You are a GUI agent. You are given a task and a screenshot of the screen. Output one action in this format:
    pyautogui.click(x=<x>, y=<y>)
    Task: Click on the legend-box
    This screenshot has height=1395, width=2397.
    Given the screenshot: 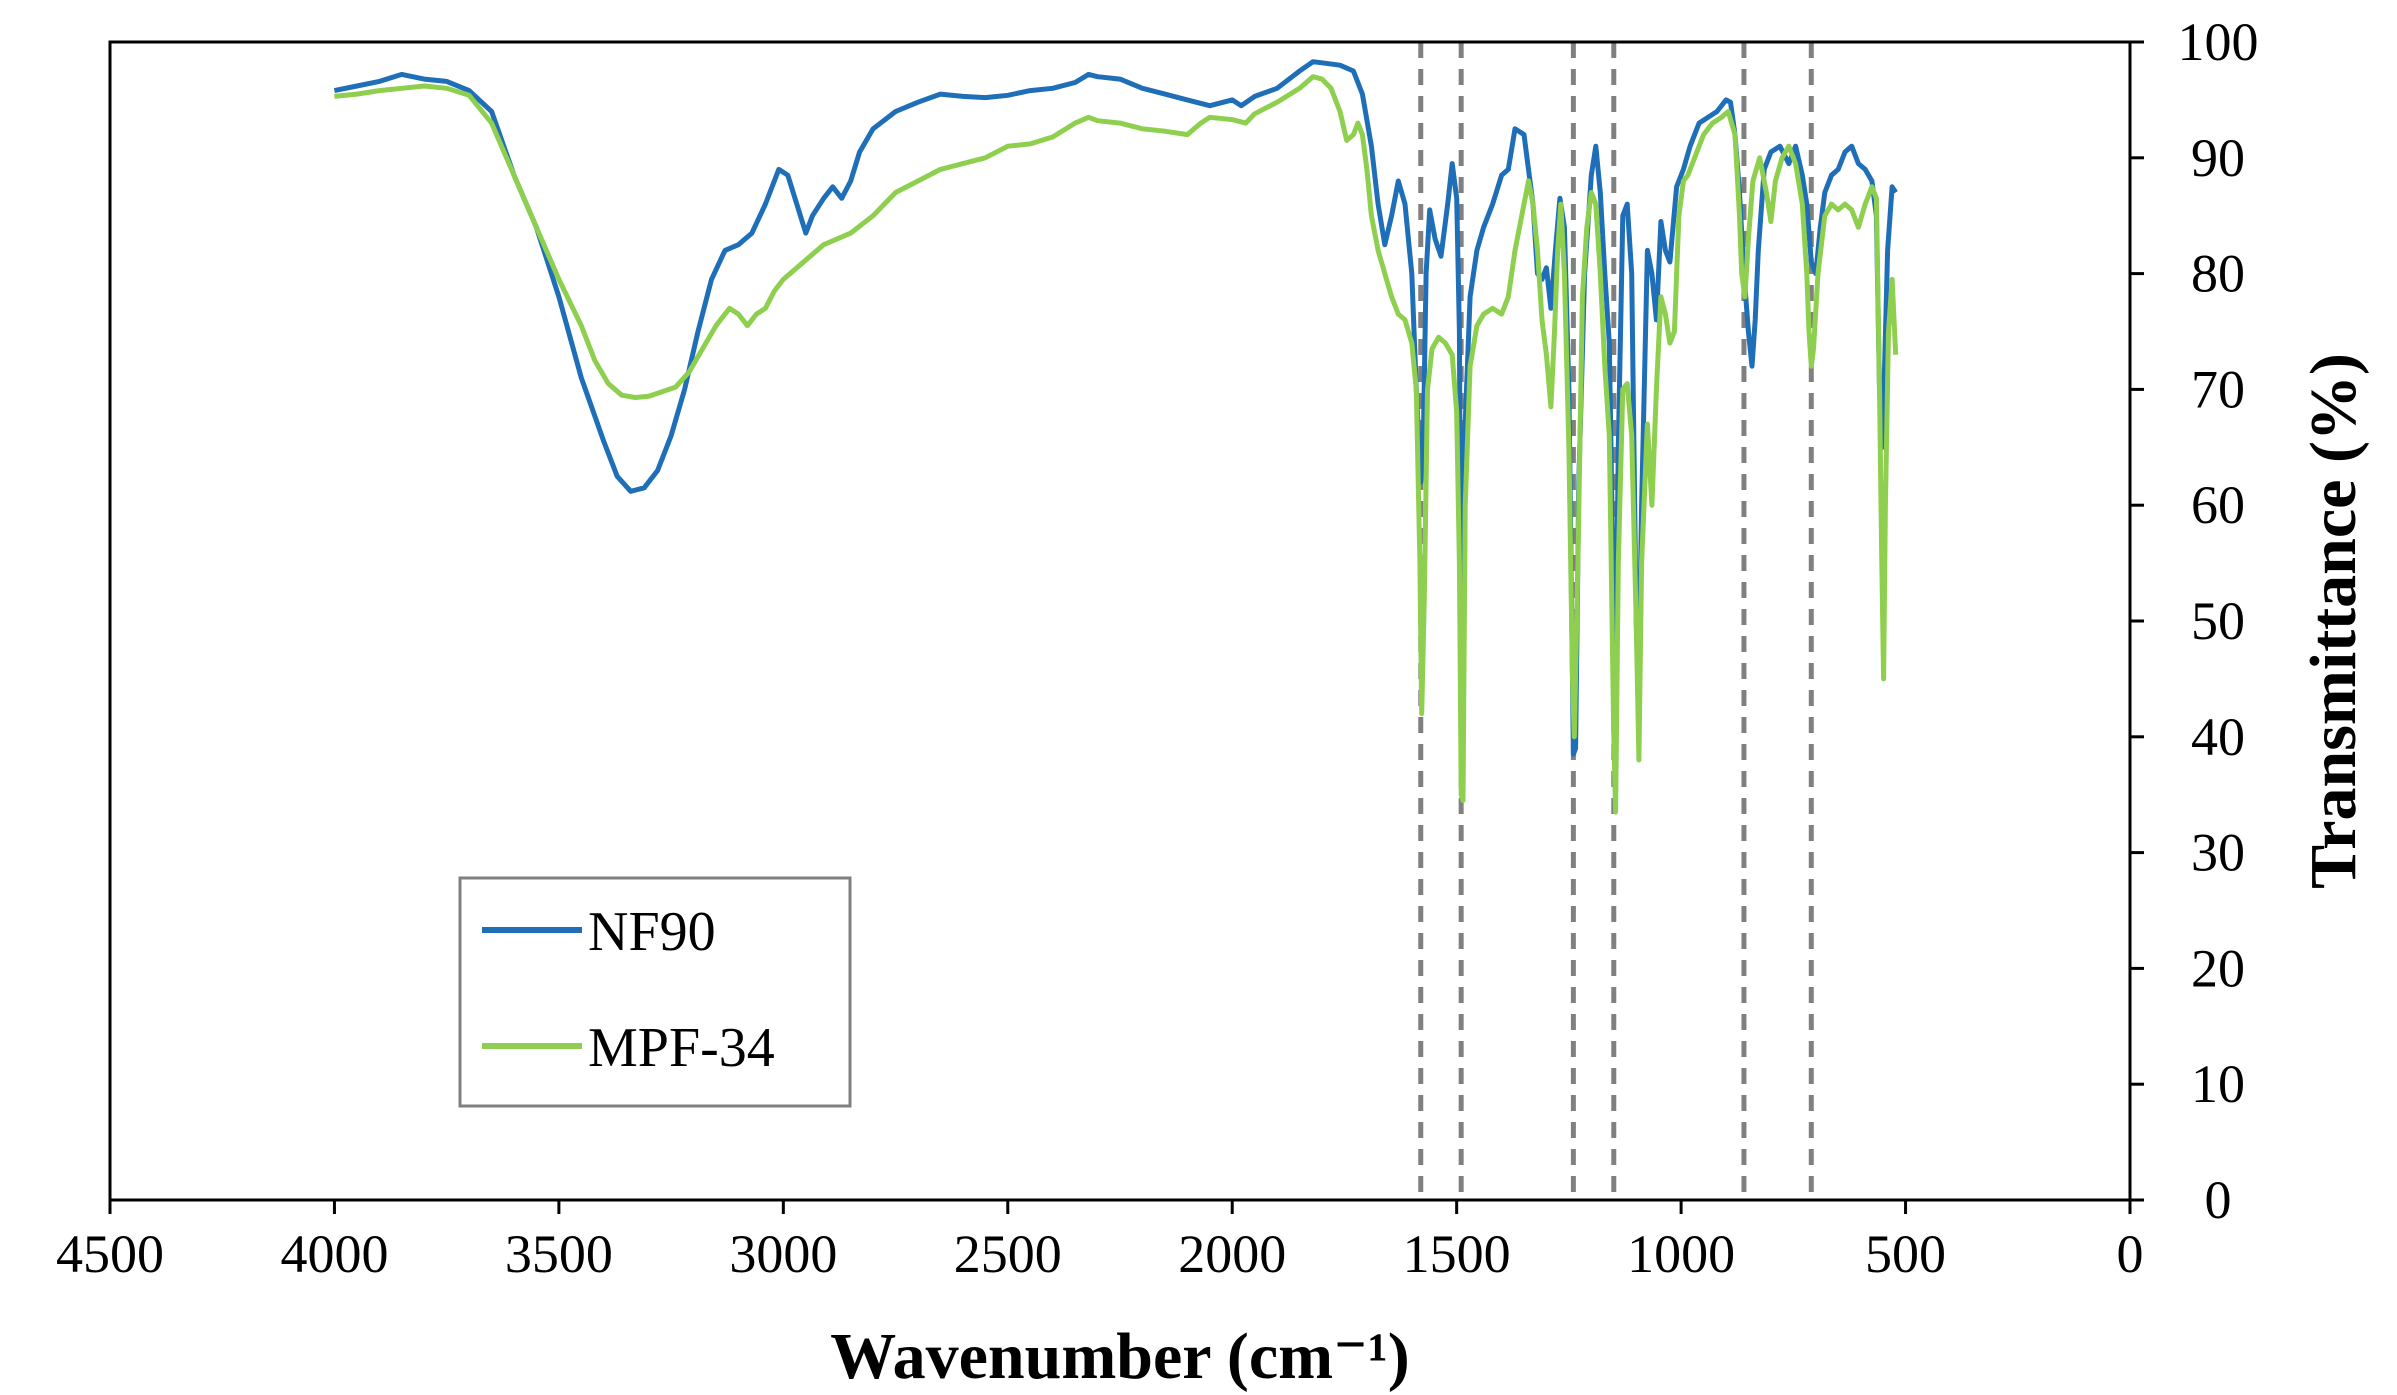 What is the action you would take?
    pyautogui.click(x=655, y=992)
    